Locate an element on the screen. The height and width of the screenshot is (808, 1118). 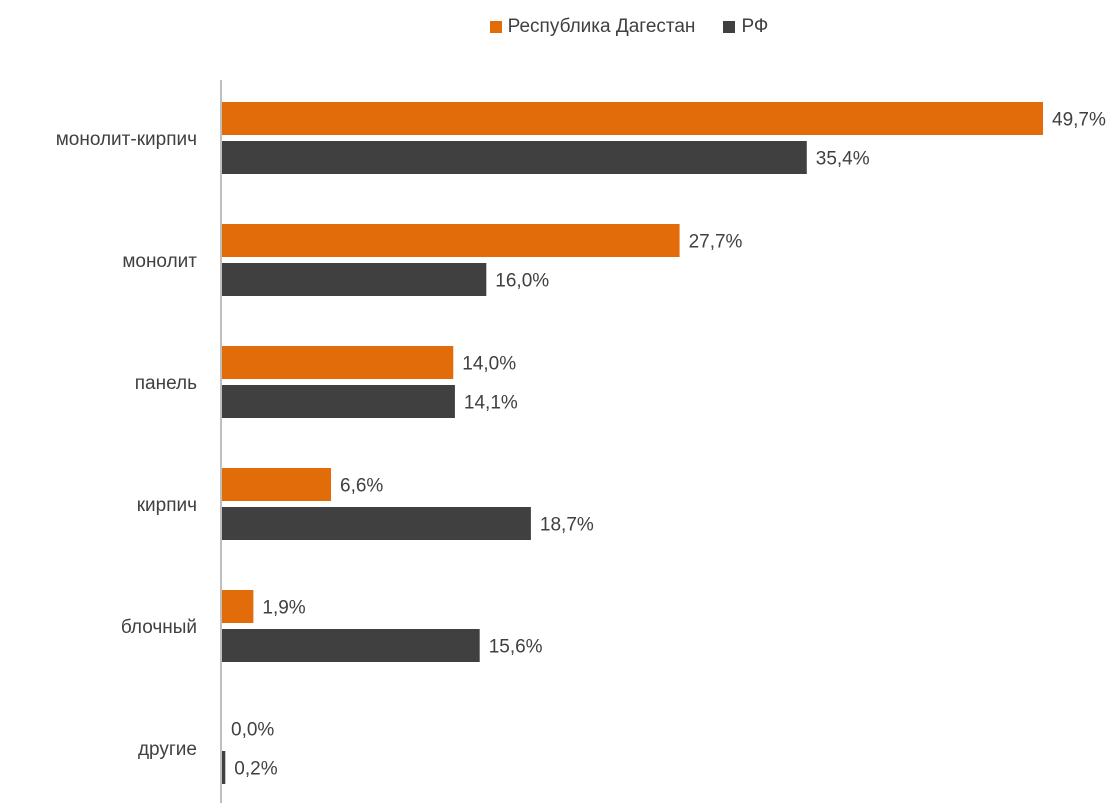
data-label: 1,9% is located at coordinates (283, 608).